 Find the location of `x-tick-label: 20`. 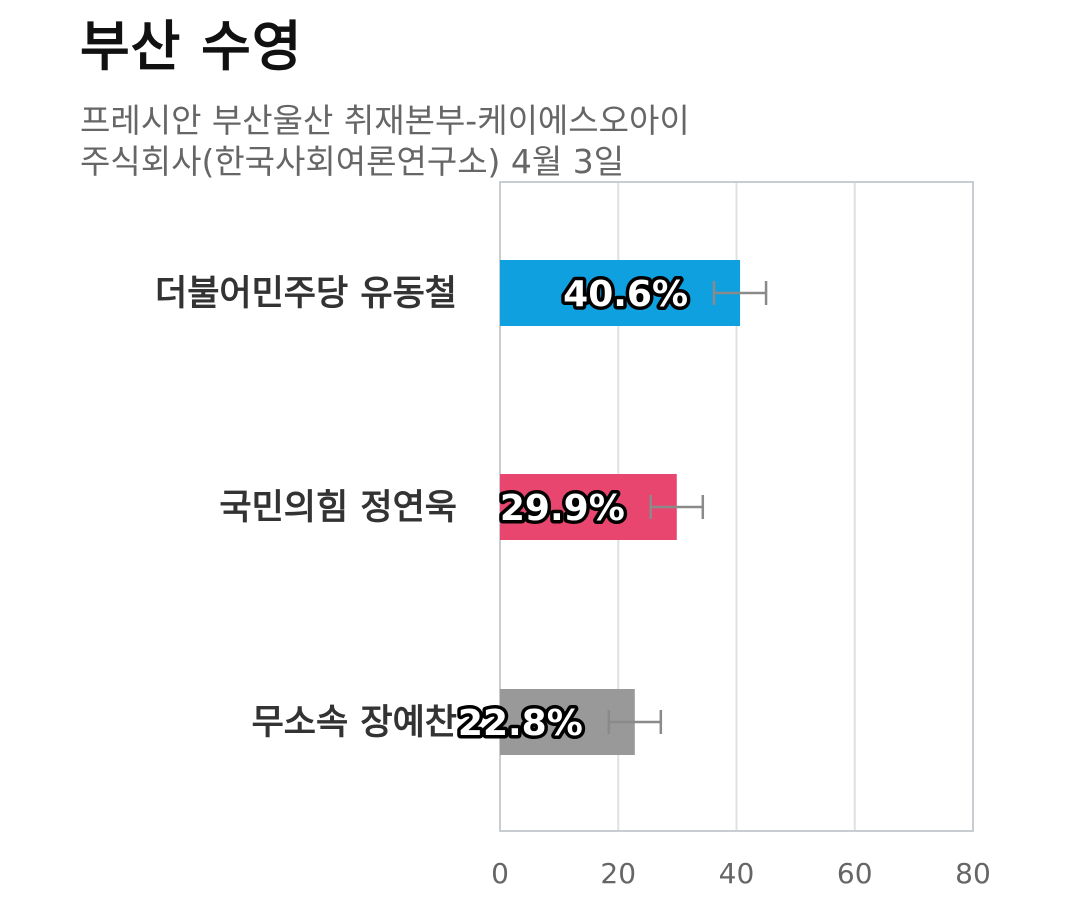

x-tick-label: 20 is located at coordinates (618, 873).